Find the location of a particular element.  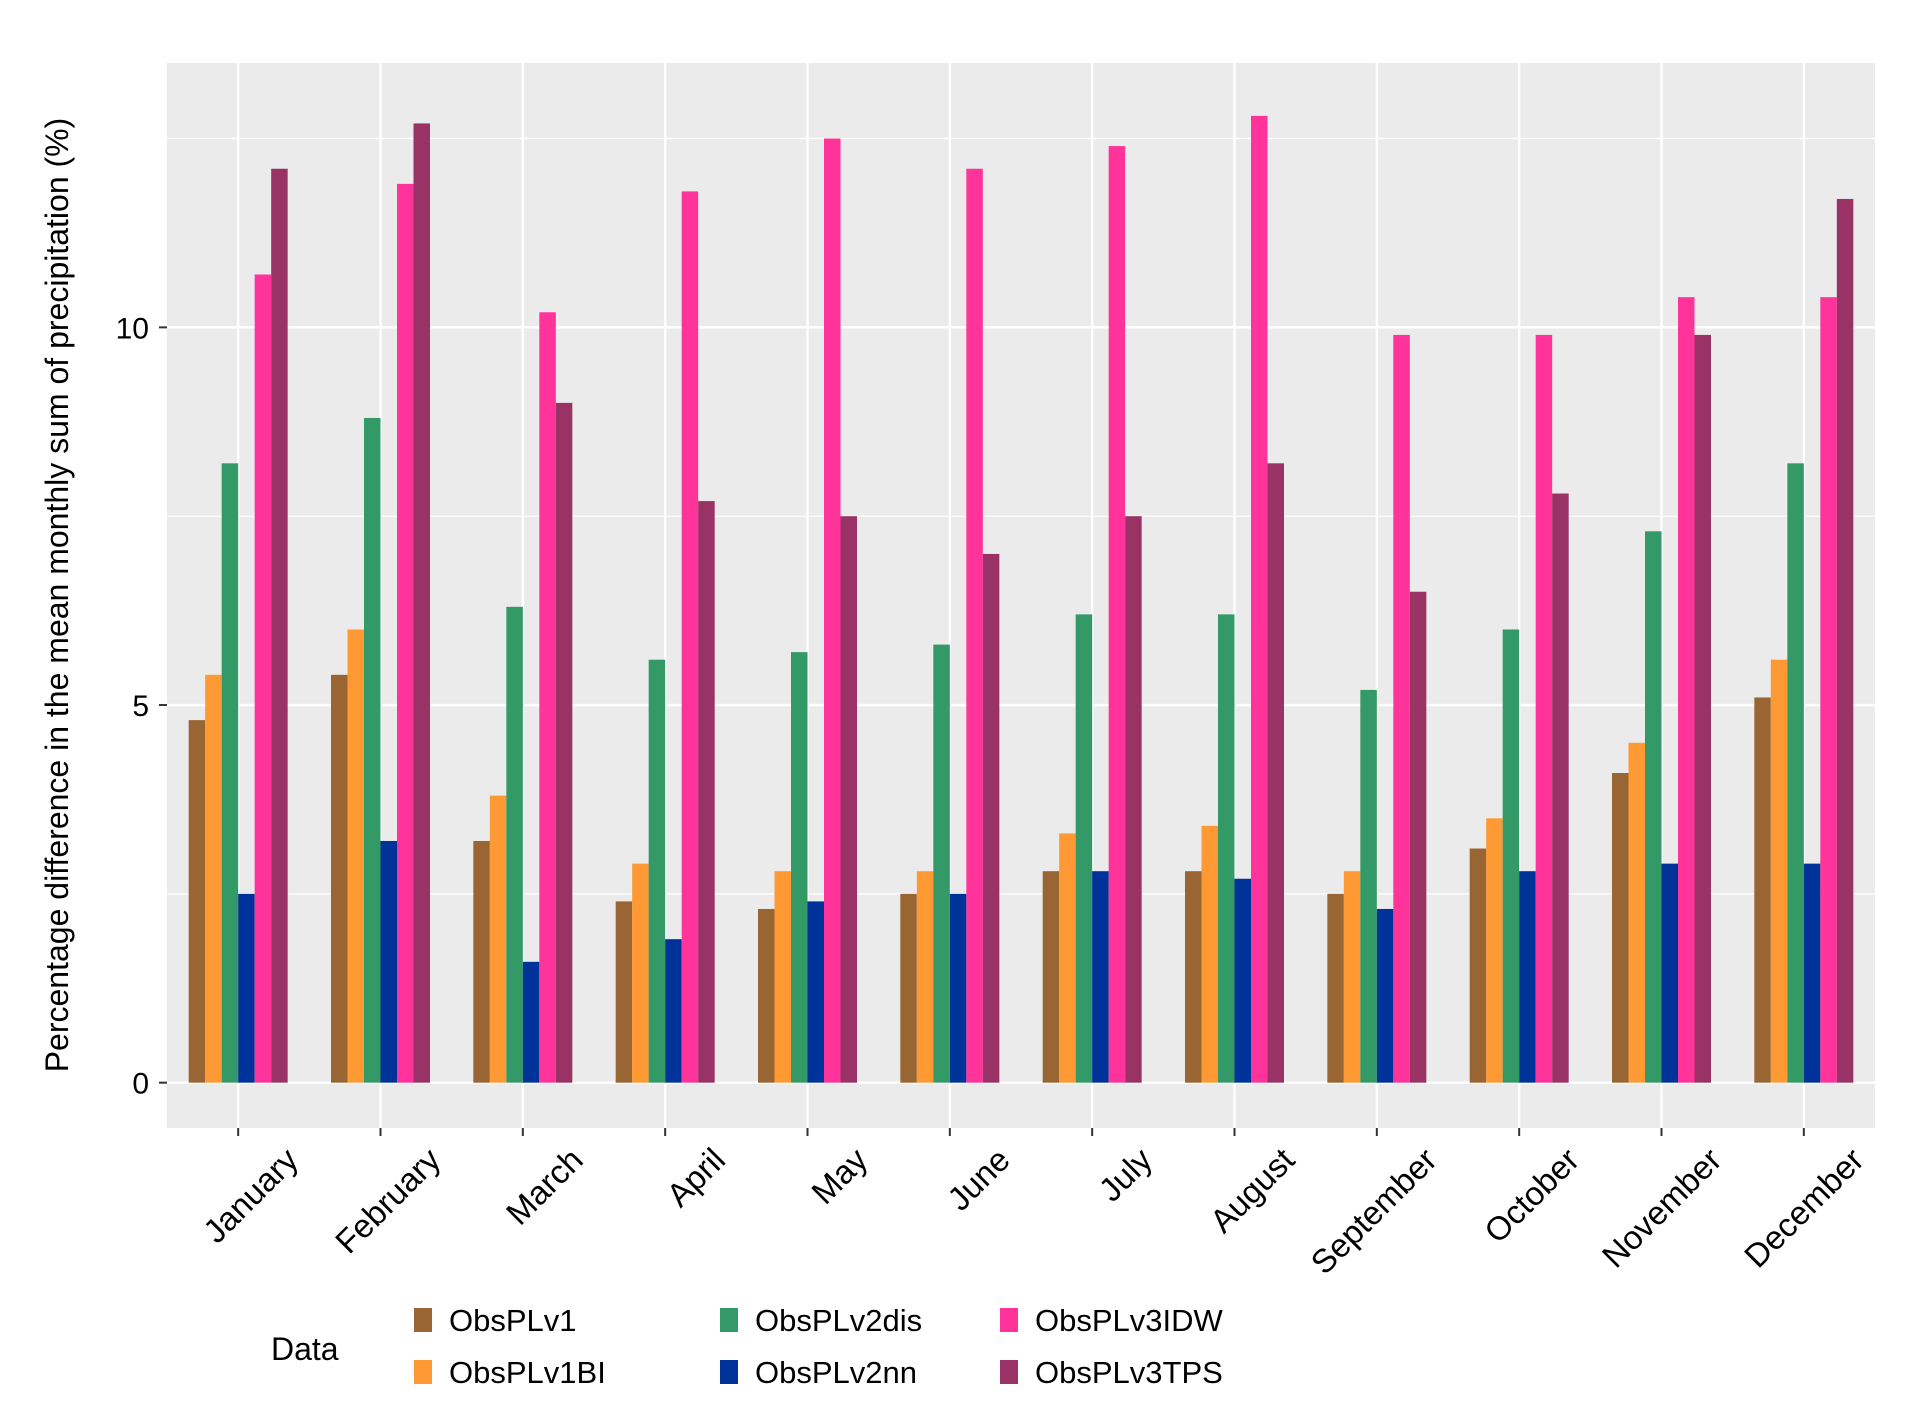

x-tick-label: April is located at coordinates (695, 1177).